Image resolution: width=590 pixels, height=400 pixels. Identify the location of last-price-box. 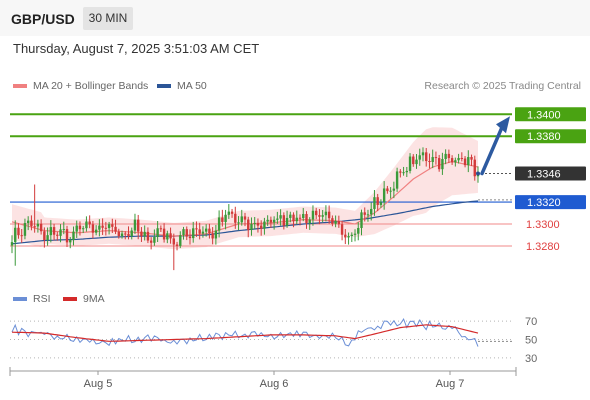
(550, 173).